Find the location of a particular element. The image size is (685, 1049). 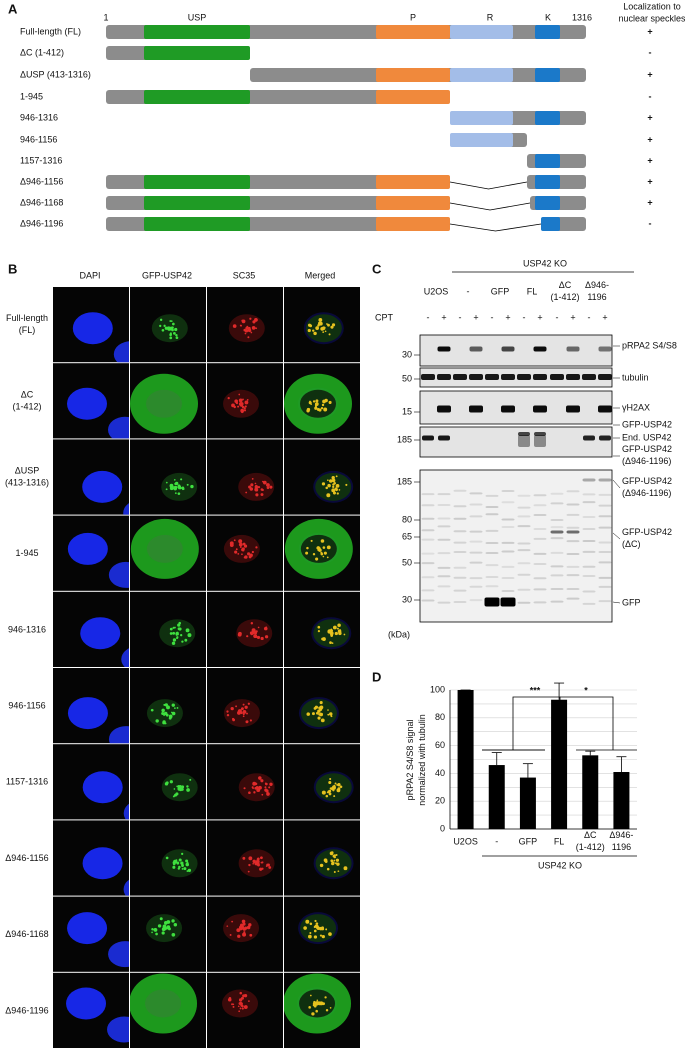

domain-label: K is located at coordinates (548, 17).